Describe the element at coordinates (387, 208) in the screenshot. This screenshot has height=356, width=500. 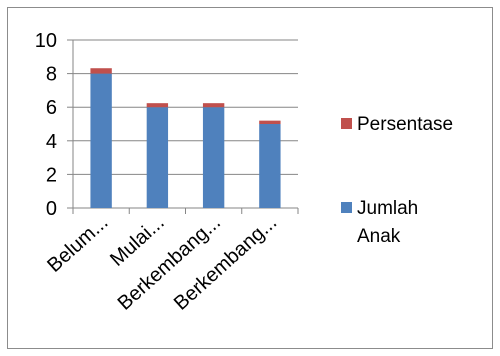
I see `legend-label: Jumlah` at that location.